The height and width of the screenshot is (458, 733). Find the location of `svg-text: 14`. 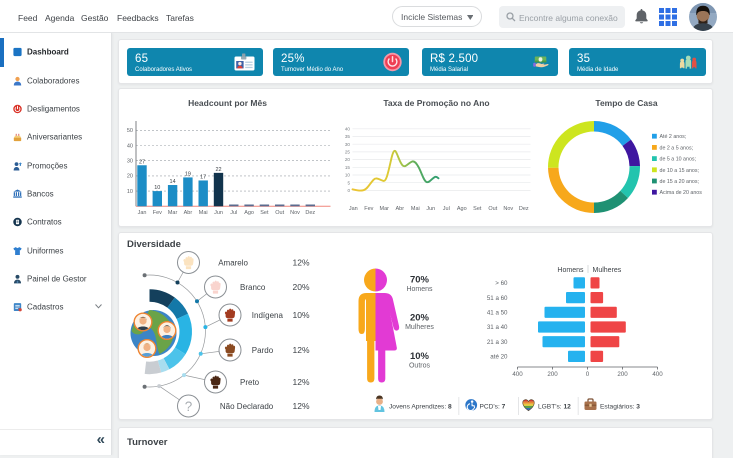

svg-text: 14 is located at coordinates (173, 182).